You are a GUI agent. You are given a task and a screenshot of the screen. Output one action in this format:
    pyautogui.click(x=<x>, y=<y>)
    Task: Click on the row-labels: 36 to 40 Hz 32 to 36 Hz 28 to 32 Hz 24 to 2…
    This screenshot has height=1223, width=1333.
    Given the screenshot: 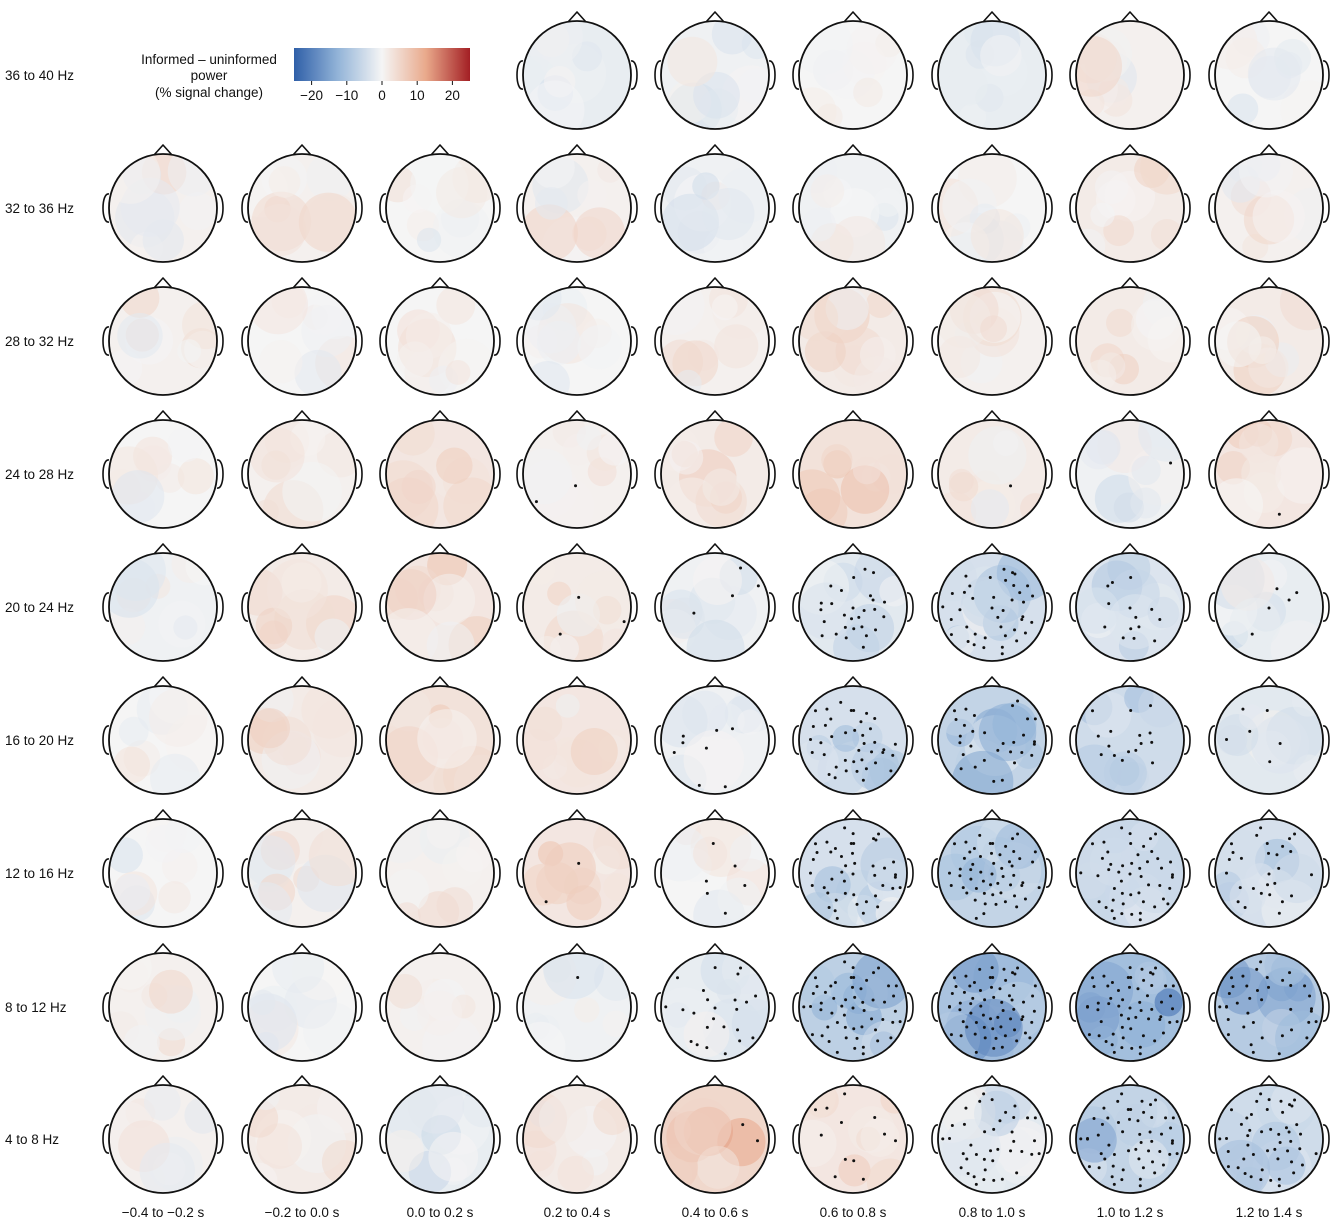 What is the action you would take?
    pyautogui.click(x=39, y=607)
    